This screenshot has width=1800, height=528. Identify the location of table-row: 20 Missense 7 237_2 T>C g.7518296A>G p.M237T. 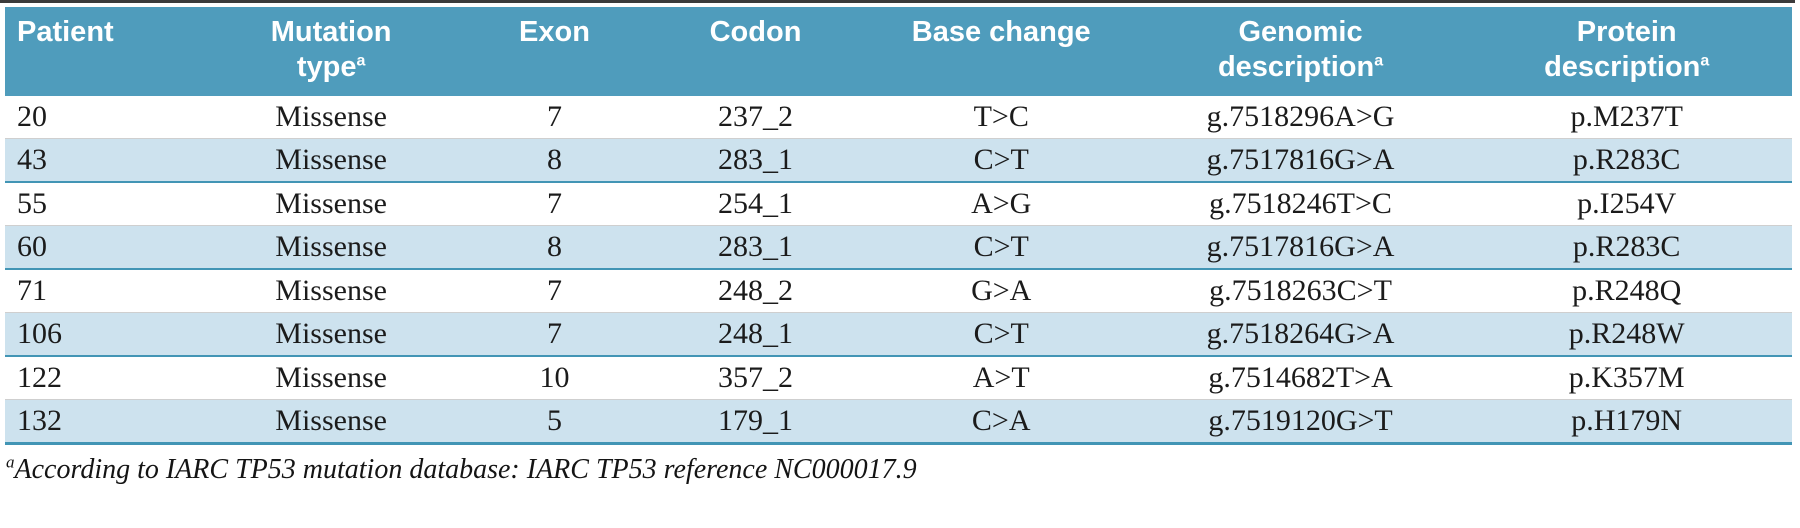
(898, 117).